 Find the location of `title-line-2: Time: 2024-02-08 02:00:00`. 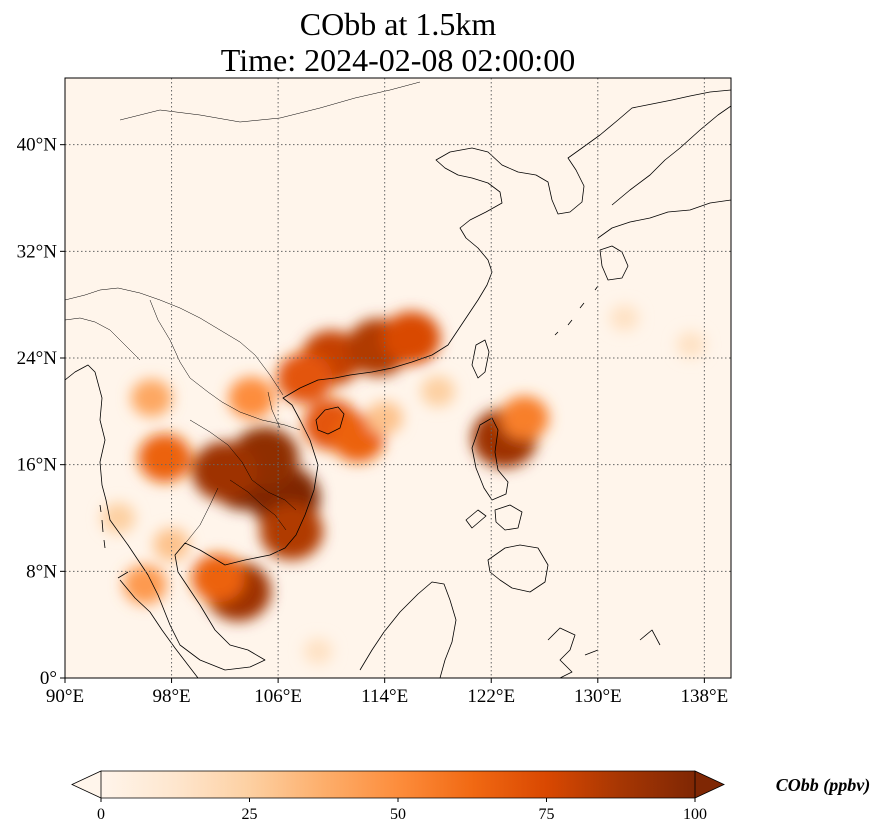

title-line-2: Time: 2024-02-08 02:00:00 is located at coordinates (398, 60).